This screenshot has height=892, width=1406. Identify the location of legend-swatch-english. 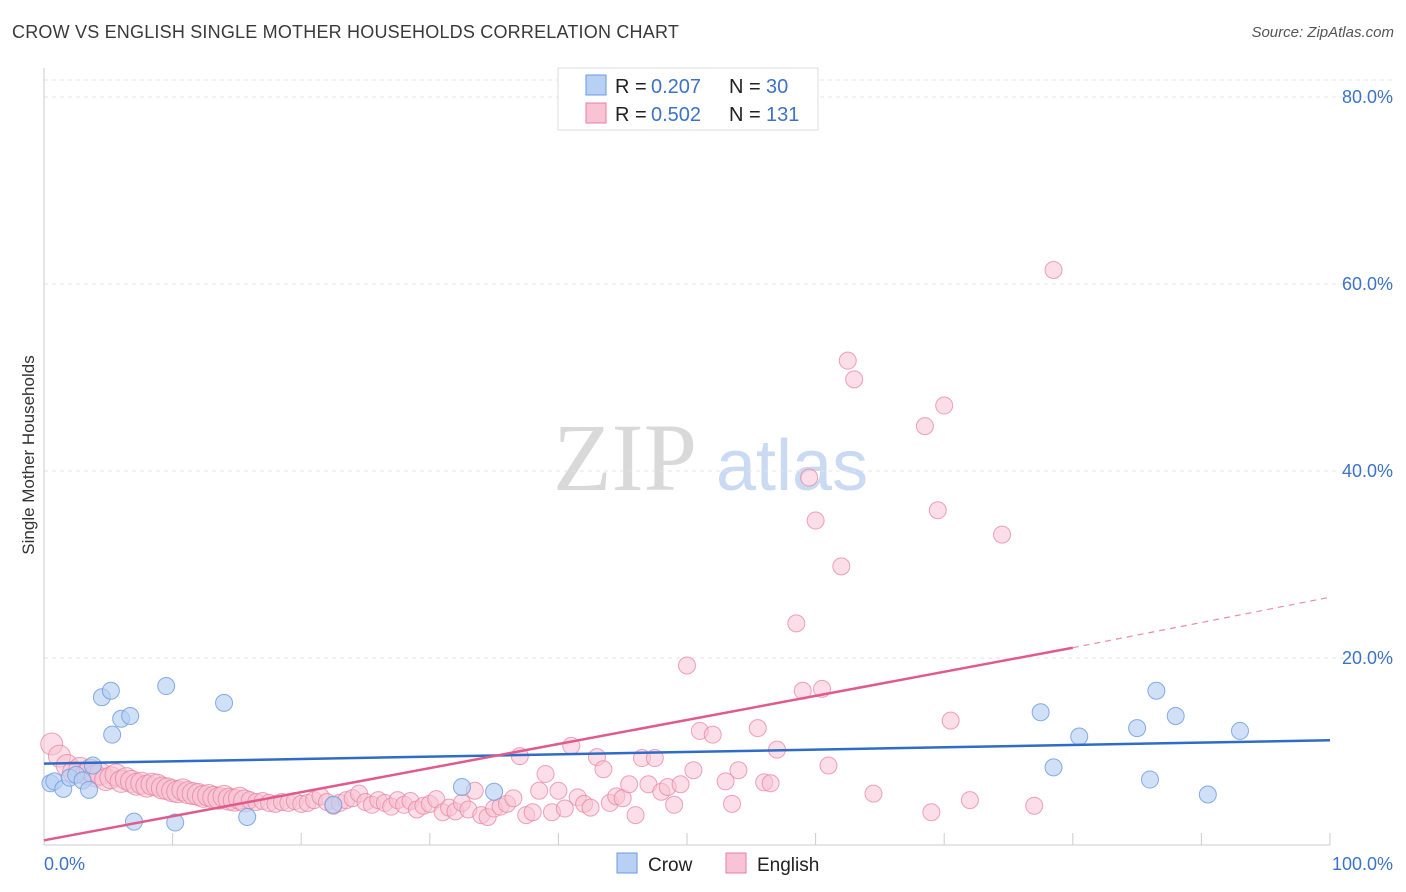
(596, 113).